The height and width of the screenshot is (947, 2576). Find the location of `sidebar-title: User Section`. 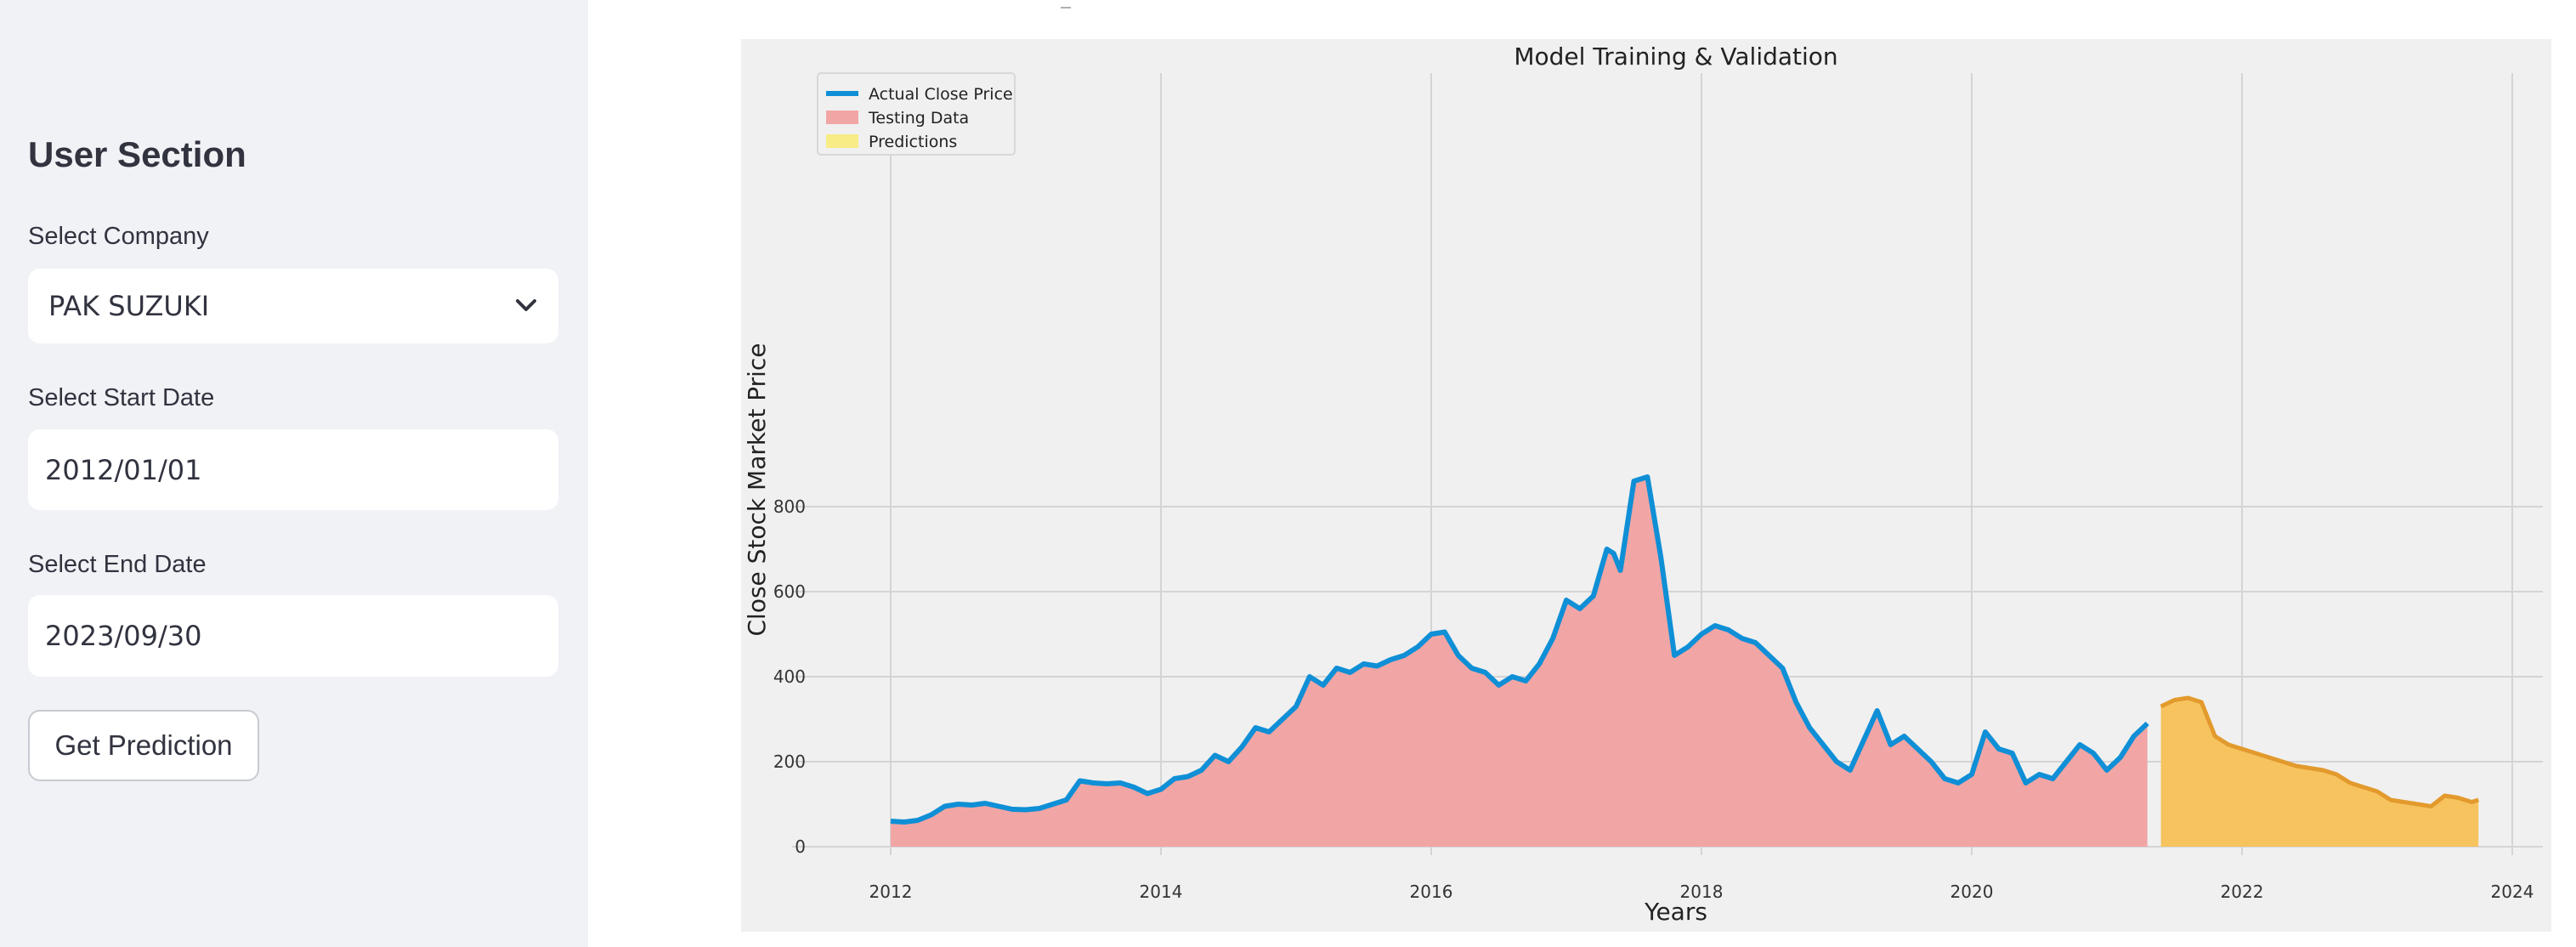

sidebar-title: User Section is located at coordinates (137, 154).